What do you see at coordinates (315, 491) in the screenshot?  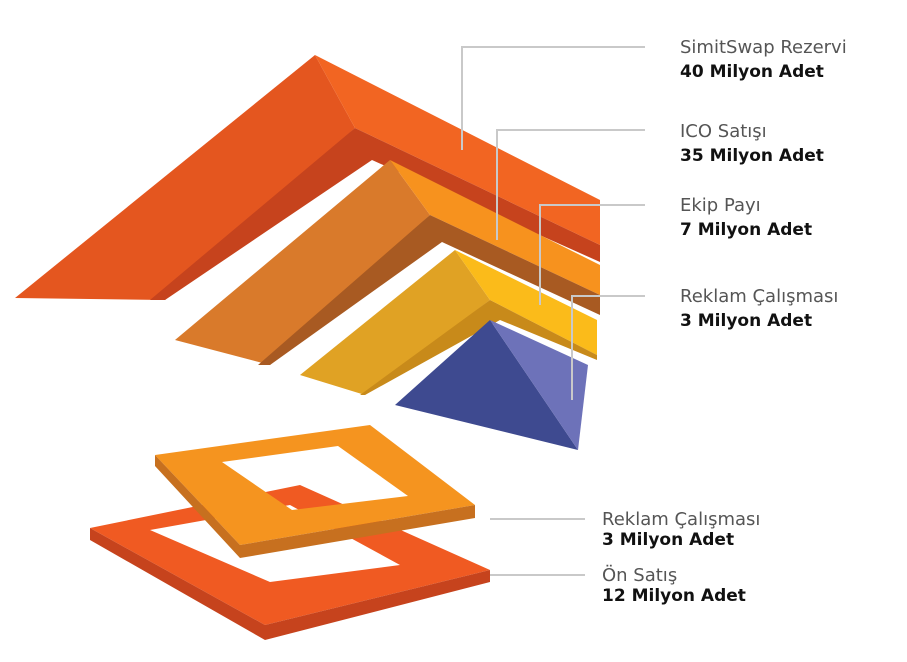 I see `frame-reklam` at bounding box center [315, 491].